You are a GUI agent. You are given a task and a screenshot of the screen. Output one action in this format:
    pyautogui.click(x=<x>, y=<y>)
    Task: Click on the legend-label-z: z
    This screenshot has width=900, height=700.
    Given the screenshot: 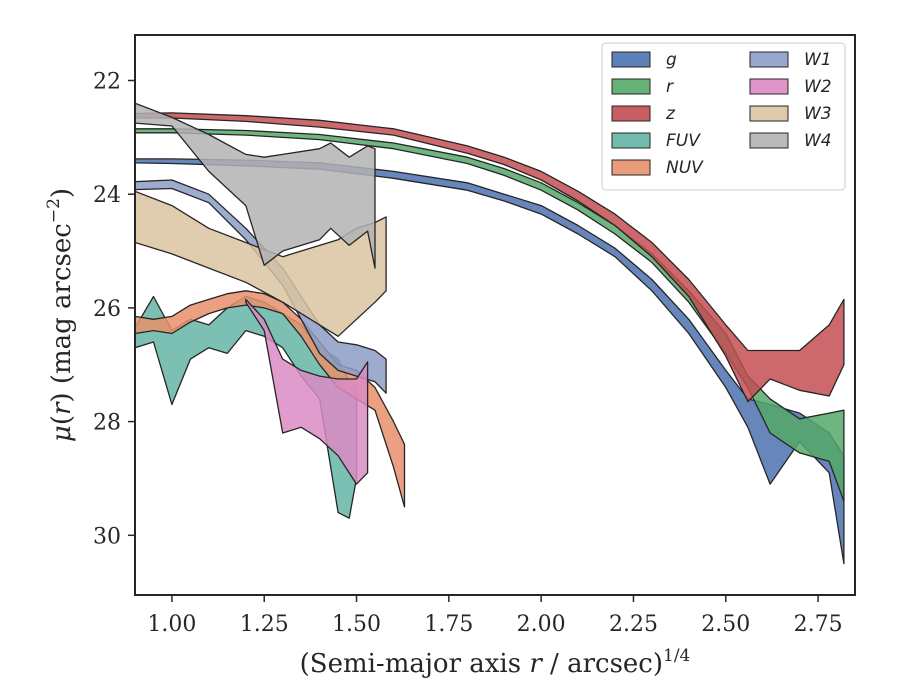 What is the action you would take?
    pyautogui.click(x=670, y=114)
    